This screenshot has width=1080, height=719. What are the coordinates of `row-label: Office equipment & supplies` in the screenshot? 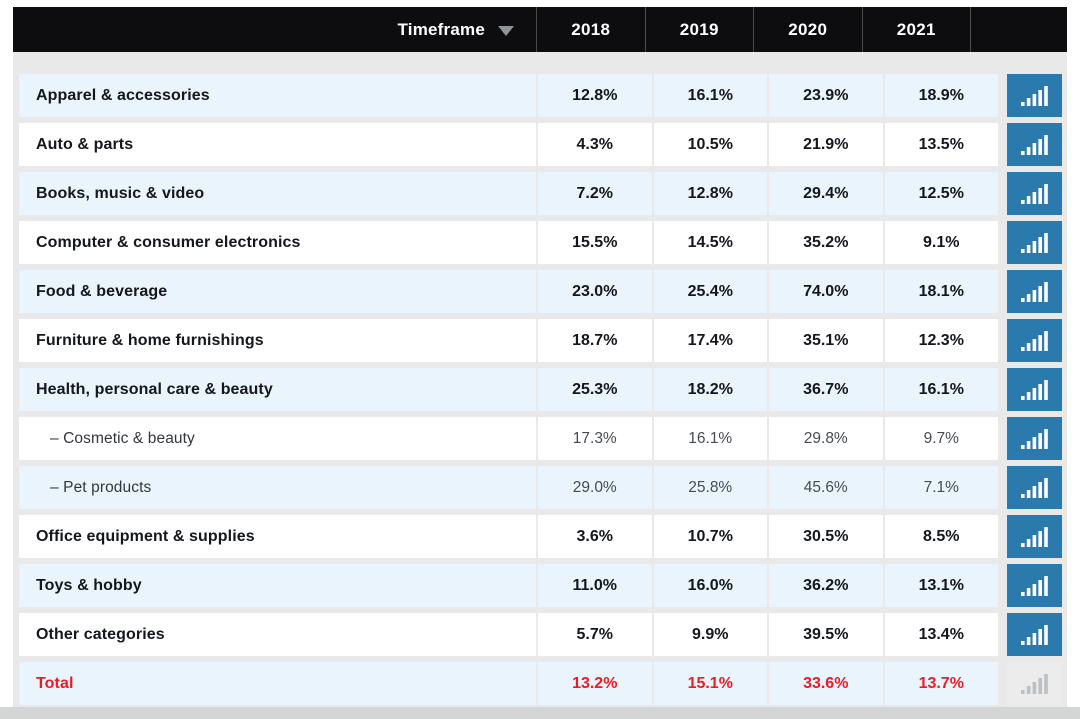 It's located at (277, 536).